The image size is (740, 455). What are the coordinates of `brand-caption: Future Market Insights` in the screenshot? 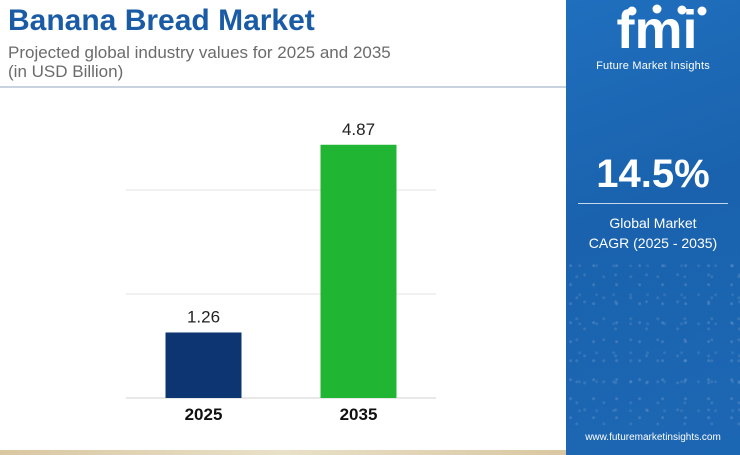 It's located at (653, 66).